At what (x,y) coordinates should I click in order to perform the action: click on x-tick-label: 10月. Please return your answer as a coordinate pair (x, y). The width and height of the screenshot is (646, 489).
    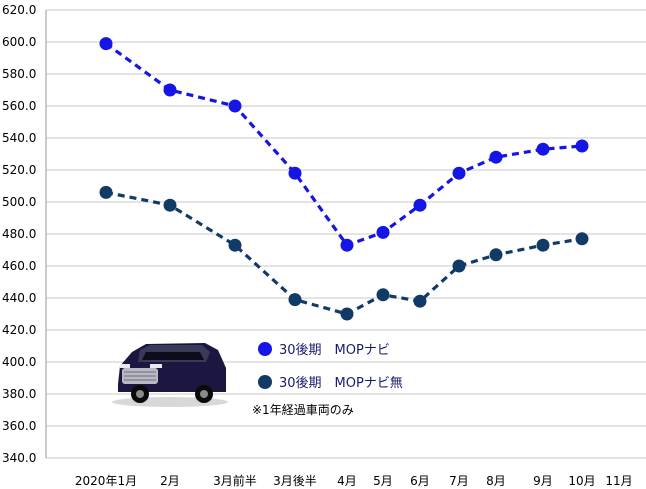
    Looking at the image, I should click on (581, 481).